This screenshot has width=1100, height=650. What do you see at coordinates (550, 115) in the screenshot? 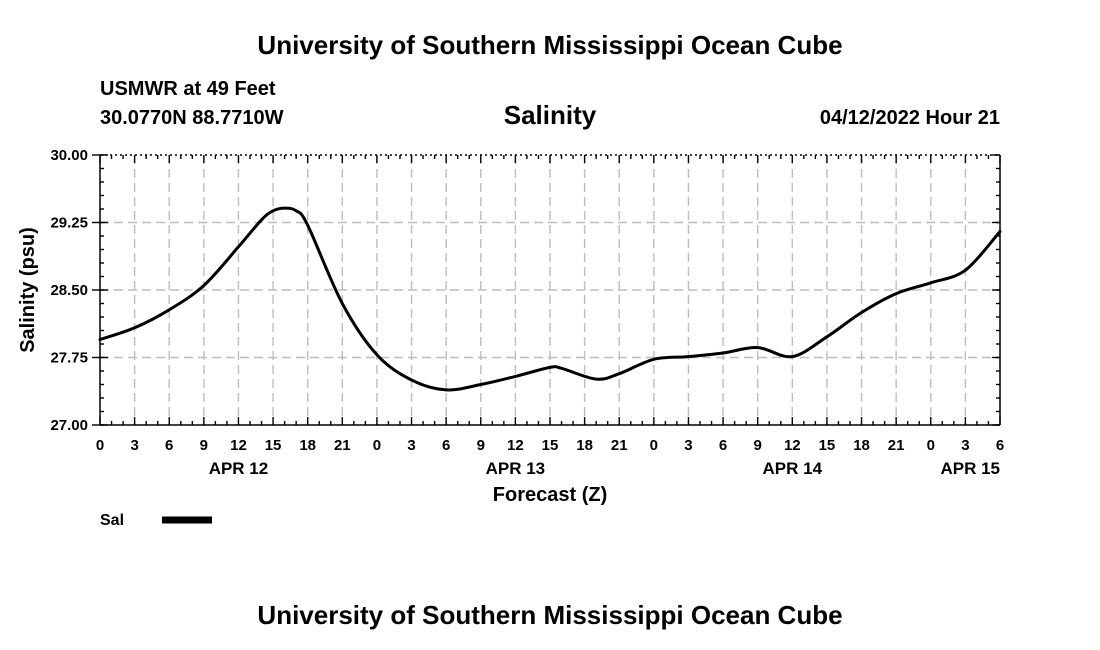
I see `chart-title: Salinity` at bounding box center [550, 115].